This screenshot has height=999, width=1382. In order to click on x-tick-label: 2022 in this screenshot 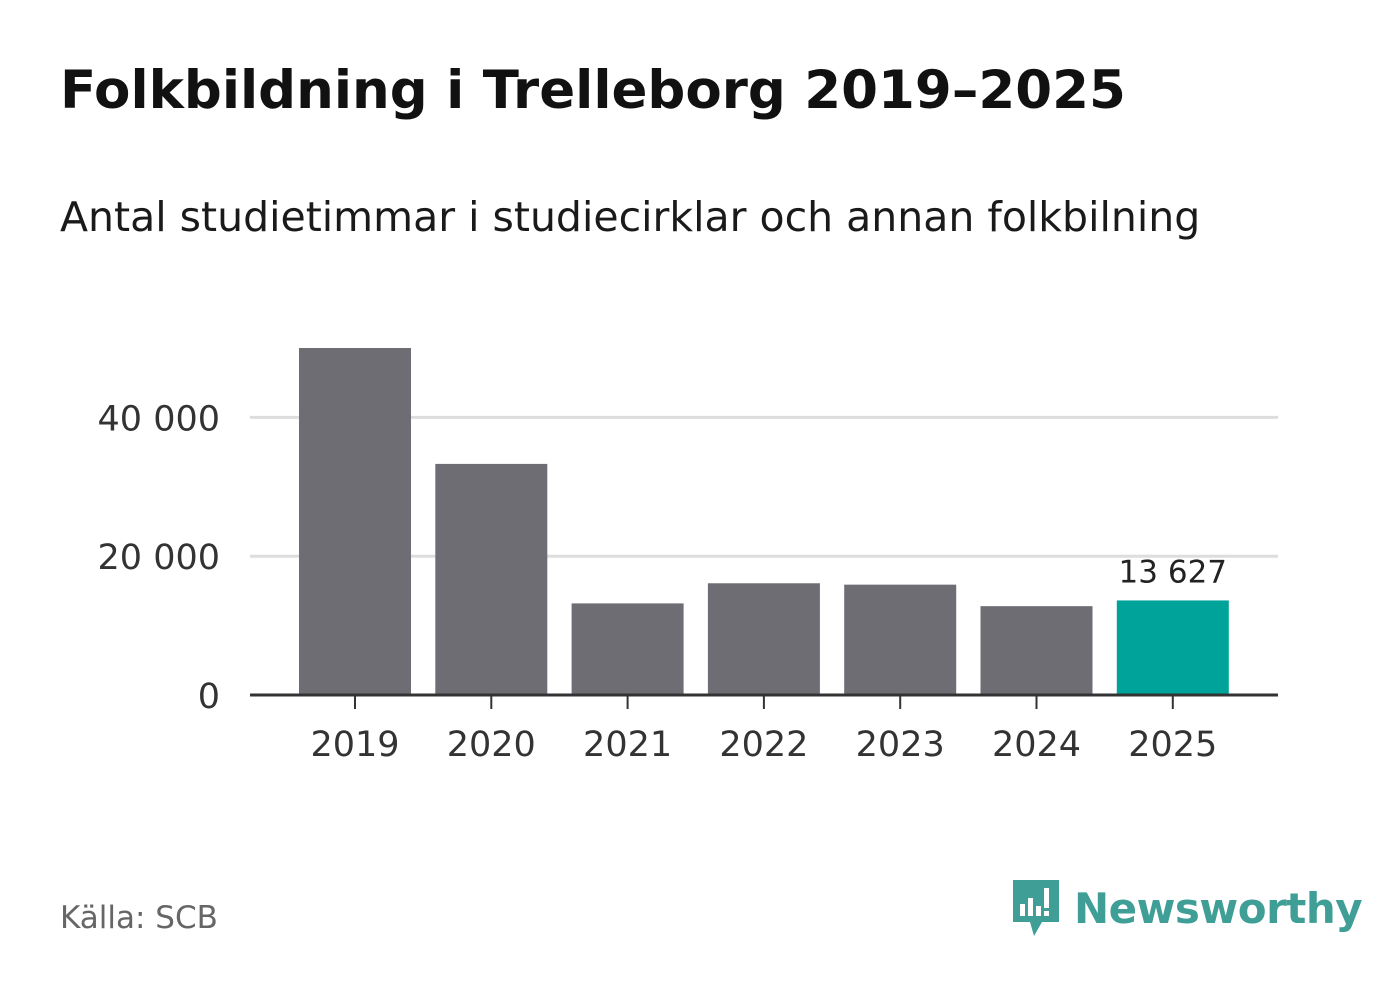, I will do `click(763, 745)`.